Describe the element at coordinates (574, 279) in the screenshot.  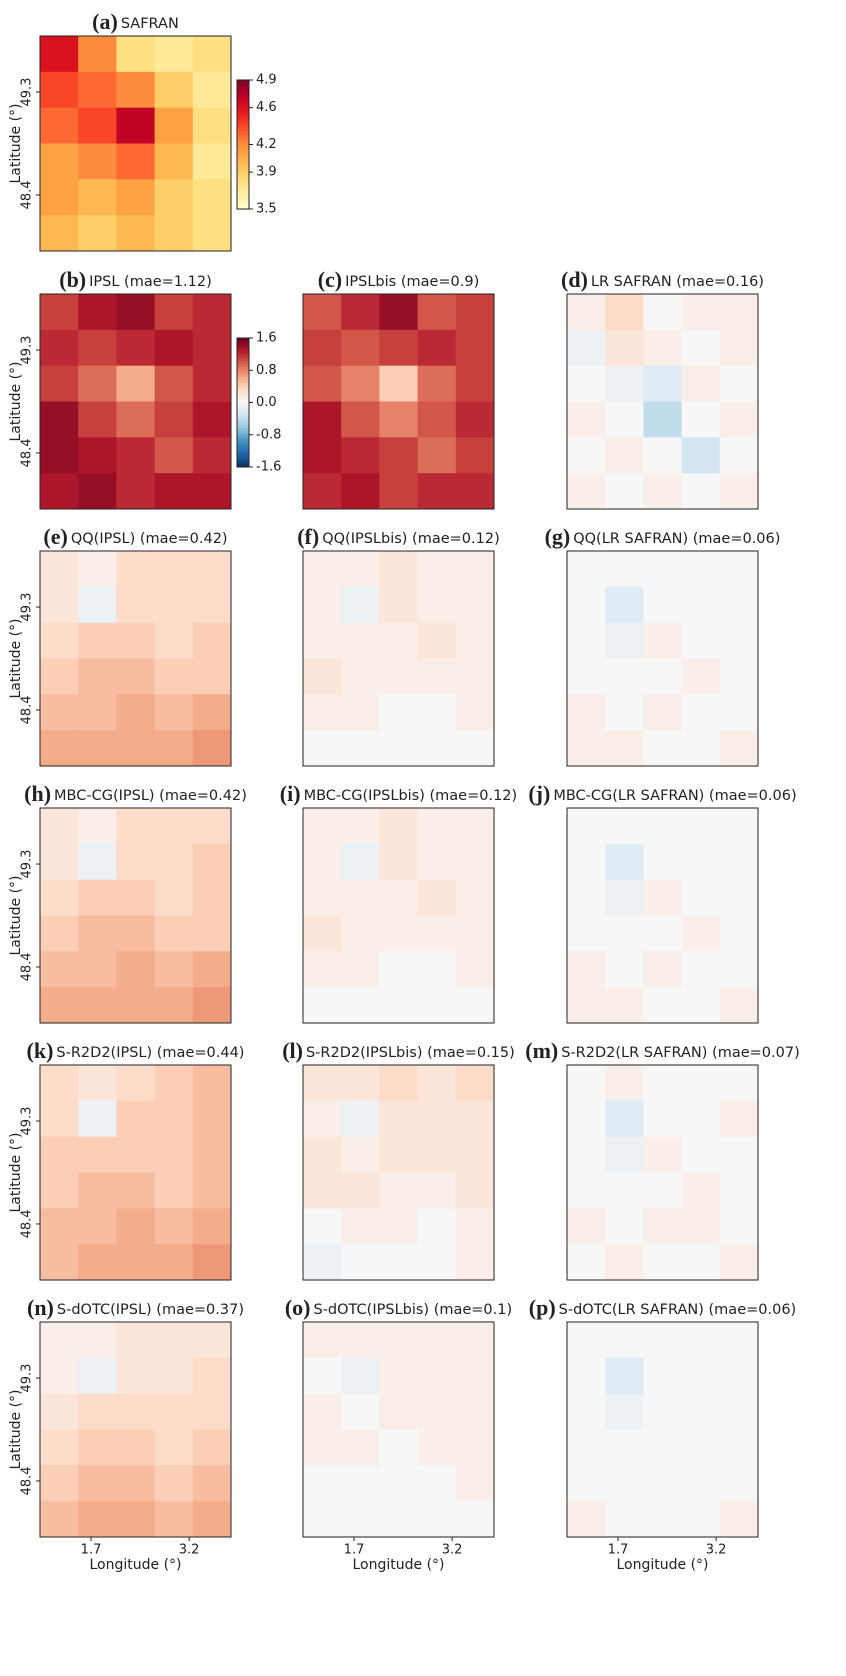
I see `panel-letter: (d)` at that location.